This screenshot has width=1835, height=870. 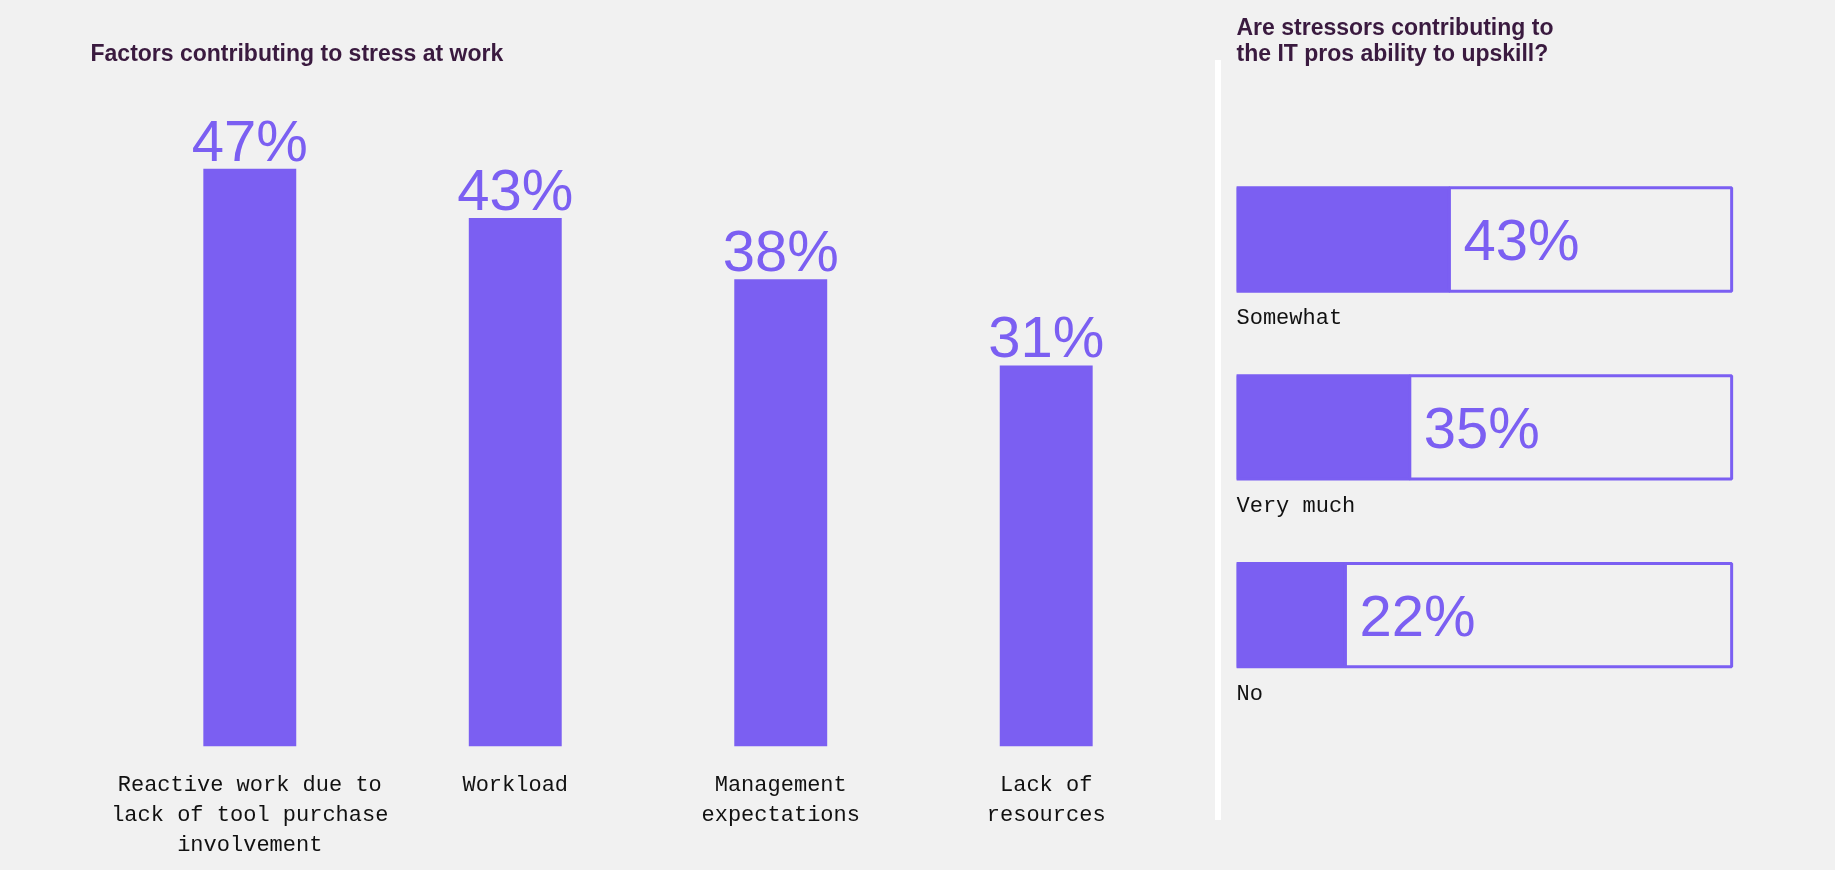 What do you see at coordinates (515, 785) in the screenshot?
I see `x-tick-label: Workload` at bounding box center [515, 785].